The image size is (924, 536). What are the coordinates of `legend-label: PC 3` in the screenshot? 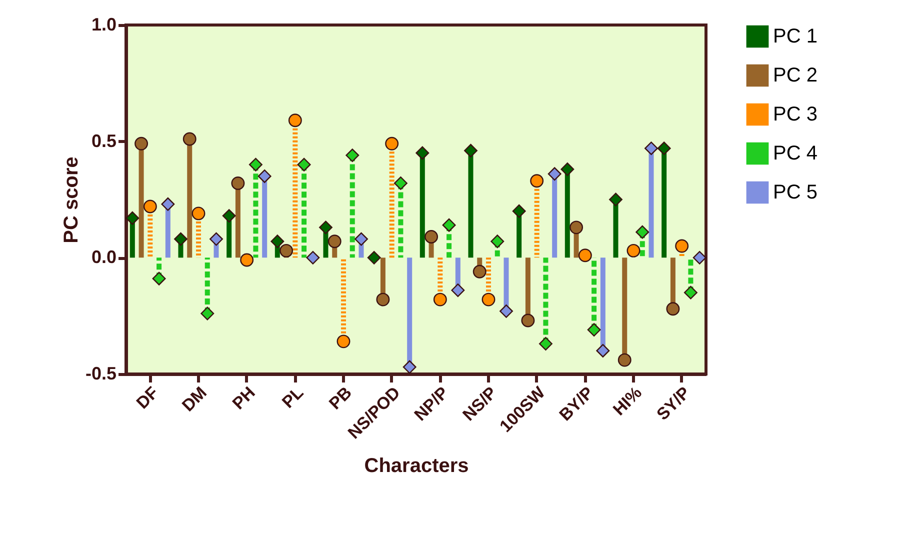 It's located at (795, 115).